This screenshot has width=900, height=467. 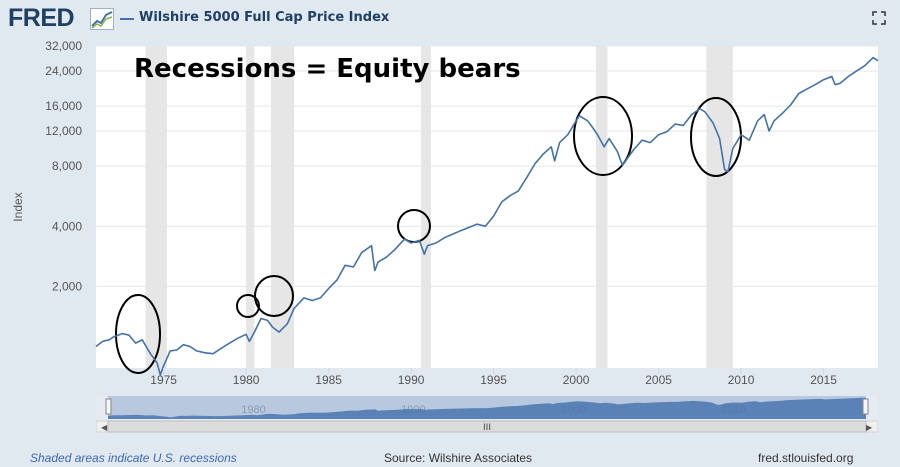 I want to click on x-tick-labels: 1975 1980 1985 1990 1995 2000 2005 2010 2015, so click(x=493, y=377).